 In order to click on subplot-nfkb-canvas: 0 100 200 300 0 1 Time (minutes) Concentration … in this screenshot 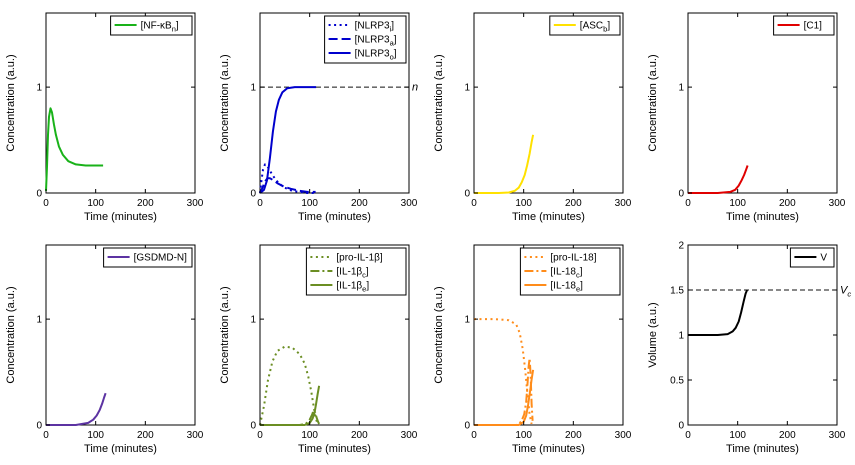, I will do `click(104, 117)`.